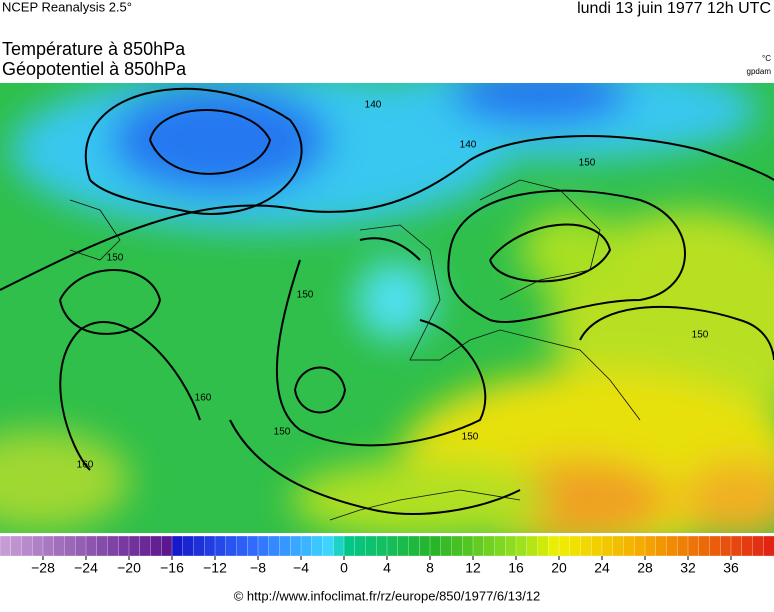 The width and height of the screenshot is (774, 612). Describe the element at coordinates (602, 568) in the screenshot. I see `colorbar-tick-label: 24` at that location.